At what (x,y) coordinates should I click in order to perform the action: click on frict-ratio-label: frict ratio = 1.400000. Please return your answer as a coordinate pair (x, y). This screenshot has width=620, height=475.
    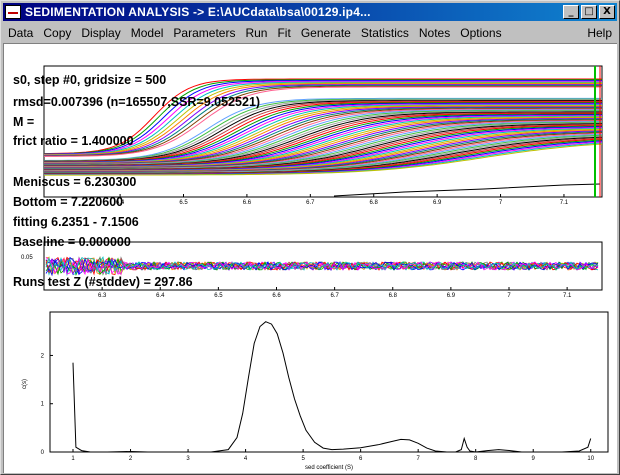
    Looking at the image, I should click on (73, 141).